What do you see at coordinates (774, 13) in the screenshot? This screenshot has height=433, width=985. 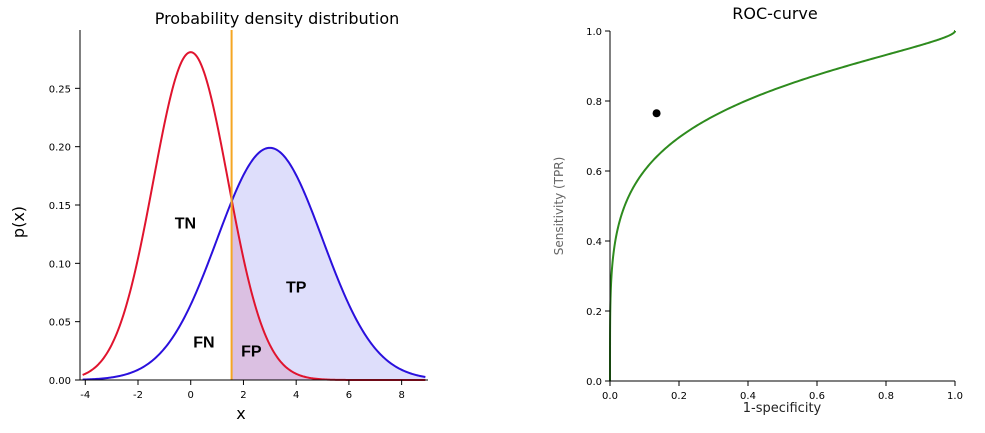 I see `chart-title: ROC-curve` at bounding box center [774, 13].